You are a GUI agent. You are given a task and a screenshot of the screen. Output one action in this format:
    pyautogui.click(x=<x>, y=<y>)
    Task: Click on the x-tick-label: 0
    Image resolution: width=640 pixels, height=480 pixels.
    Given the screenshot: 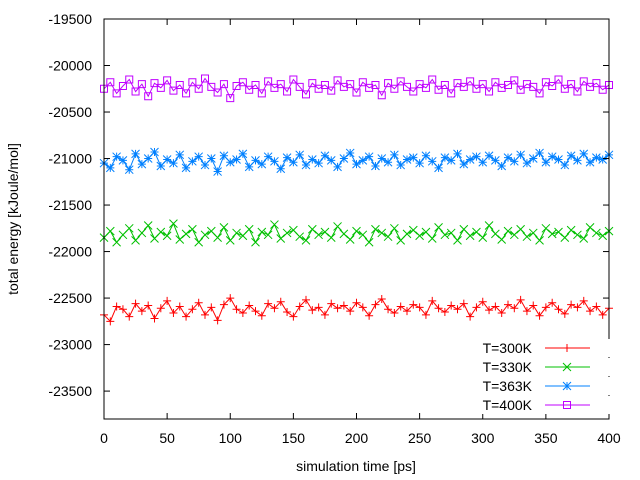 What is the action you would take?
    pyautogui.click(x=104, y=438)
    